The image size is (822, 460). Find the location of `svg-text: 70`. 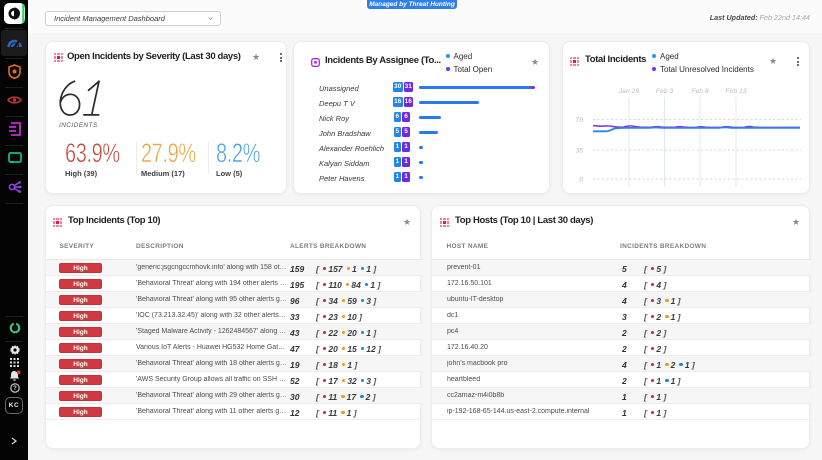

svg-text: 70 is located at coordinates (579, 120).